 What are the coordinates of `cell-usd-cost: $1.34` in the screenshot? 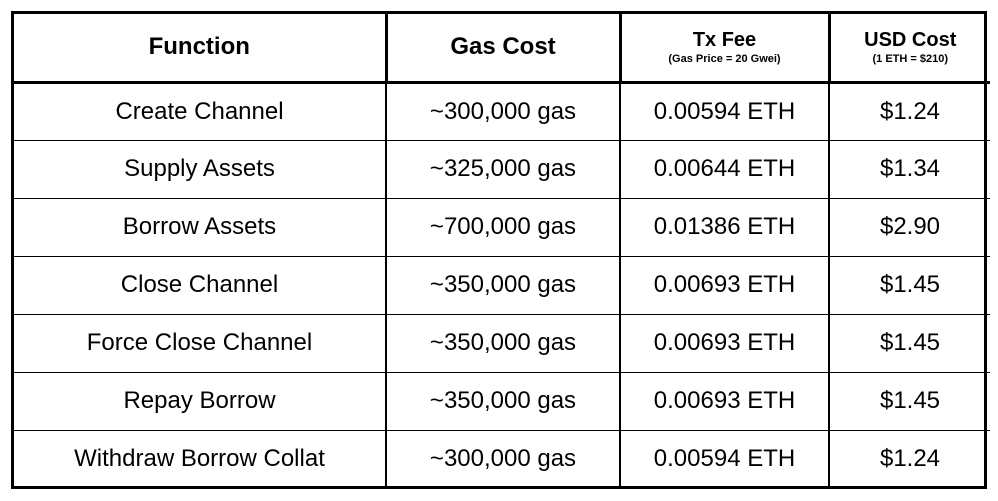 It's located at (909, 169).